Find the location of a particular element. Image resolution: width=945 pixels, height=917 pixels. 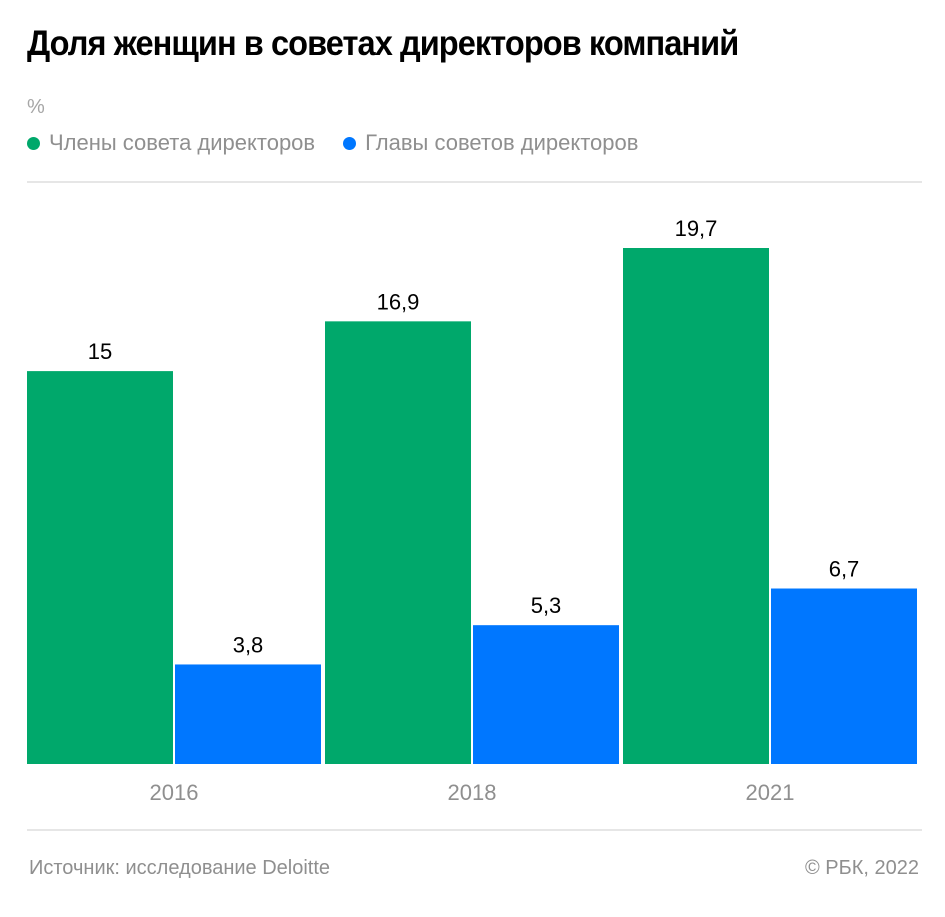

bar-members-2021 is located at coordinates (696, 506).